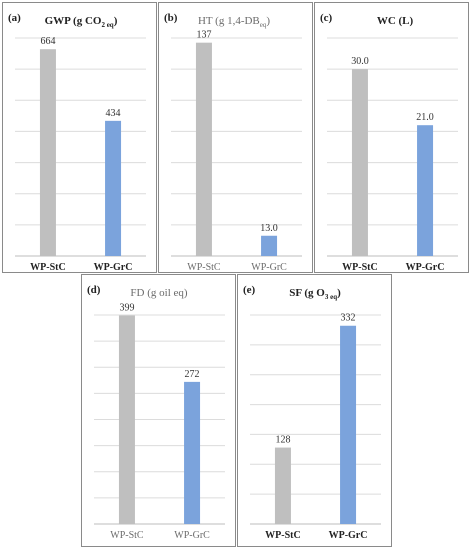 The height and width of the screenshot is (550, 472). Describe the element at coordinates (315, 294) in the screenshot. I see `chart-title: SF (g O3 eq)` at that location.